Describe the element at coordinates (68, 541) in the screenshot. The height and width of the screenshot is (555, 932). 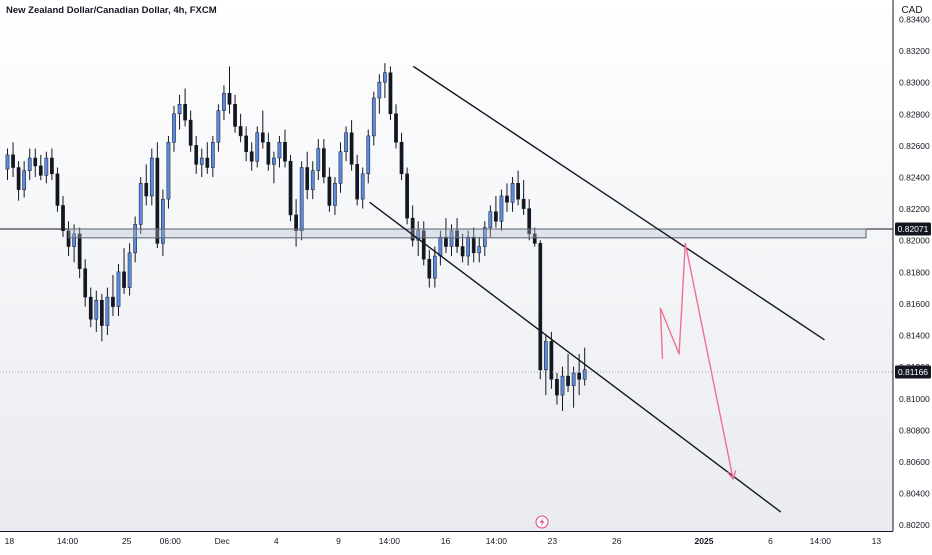
I see `time-tick-label: 14:00` at that location.